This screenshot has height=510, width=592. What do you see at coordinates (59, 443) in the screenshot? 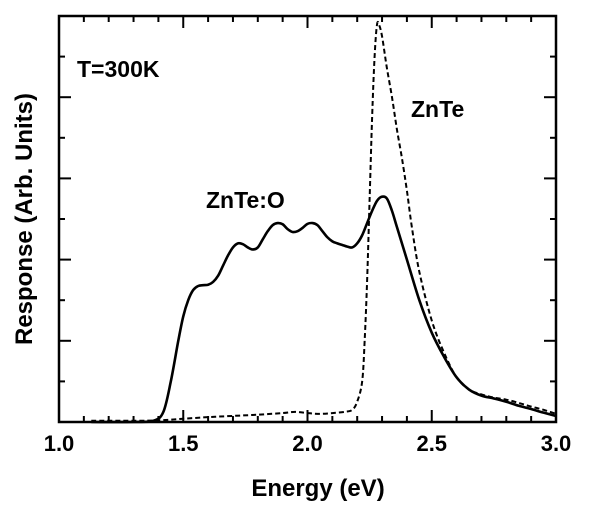
I see `x-tick-label: 1.0` at bounding box center [59, 443].